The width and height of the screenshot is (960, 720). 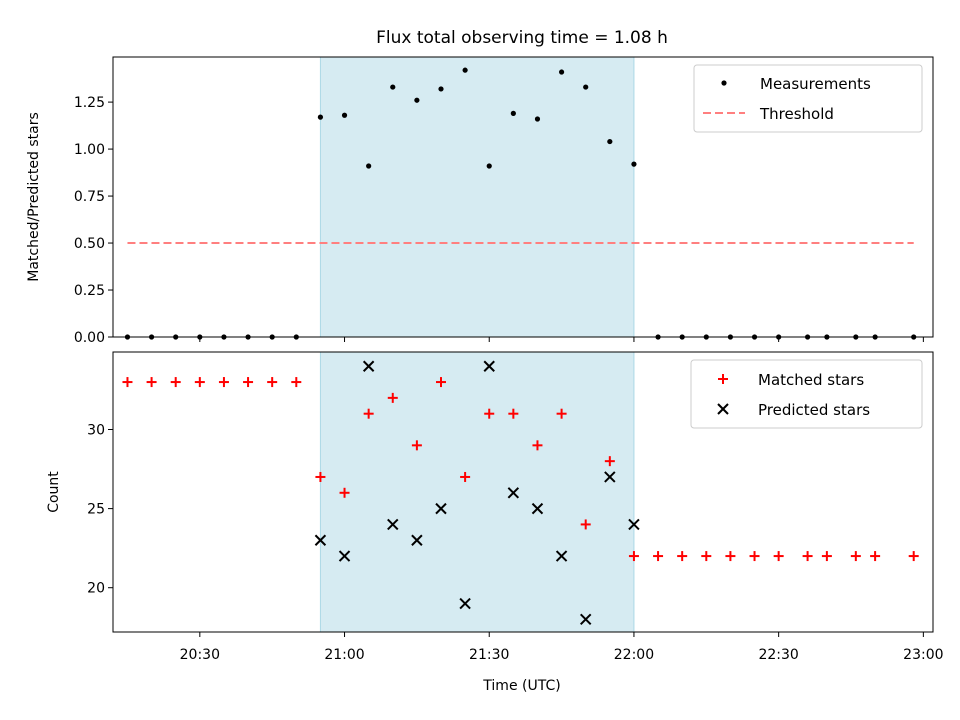 What do you see at coordinates (477, 197) in the screenshot?
I see `top-observing-window-shade` at bounding box center [477, 197].